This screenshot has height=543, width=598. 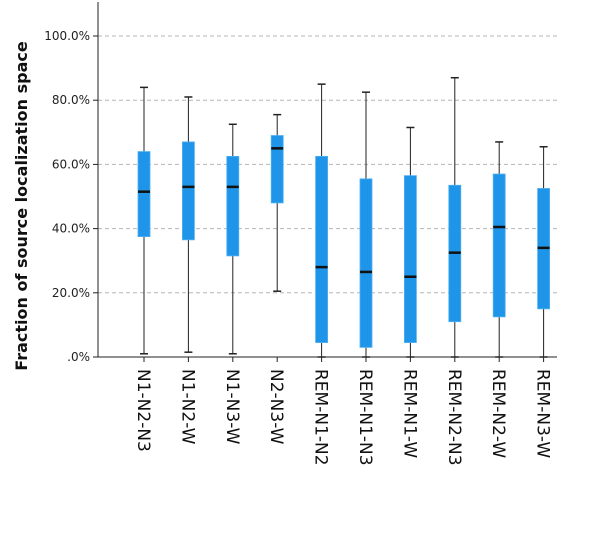 I want to click on x-tick-label: REM-N1-W, so click(x=409, y=413).